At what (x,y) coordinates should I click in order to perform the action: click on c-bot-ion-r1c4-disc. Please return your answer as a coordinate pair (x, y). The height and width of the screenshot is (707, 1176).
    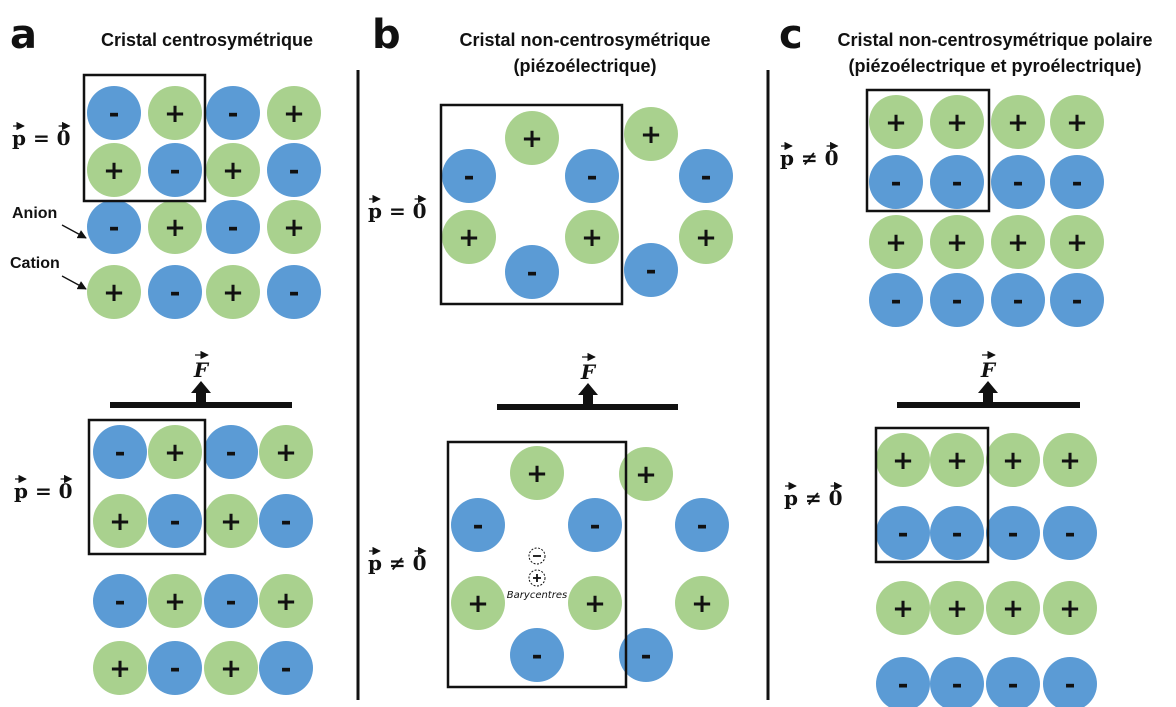
    Looking at the image, I should click on (1070, 460).